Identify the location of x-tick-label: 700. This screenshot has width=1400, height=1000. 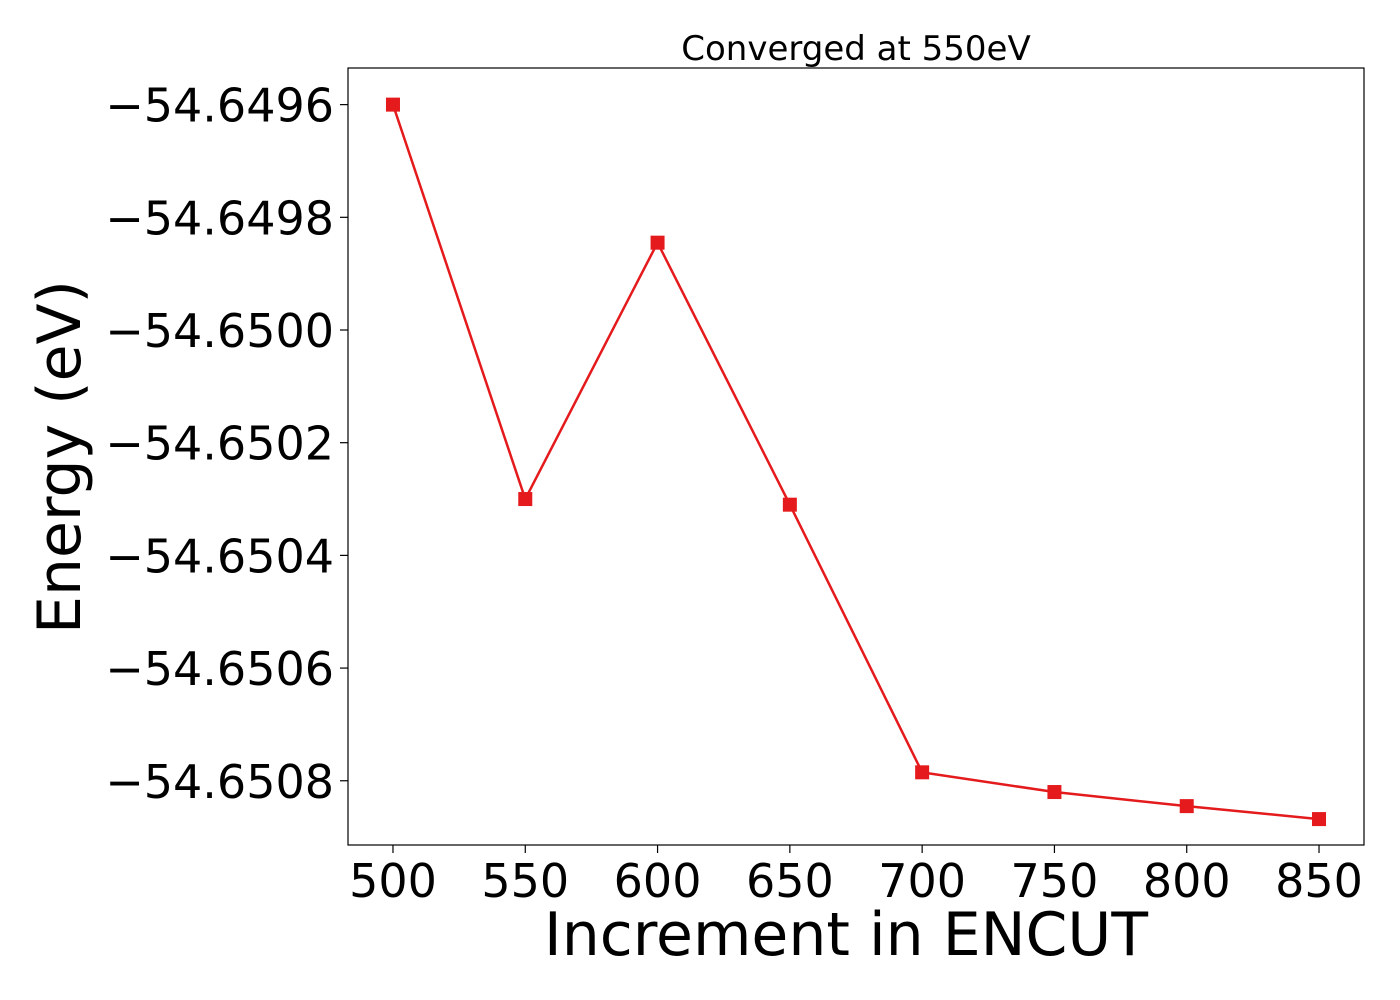
(922, 881).